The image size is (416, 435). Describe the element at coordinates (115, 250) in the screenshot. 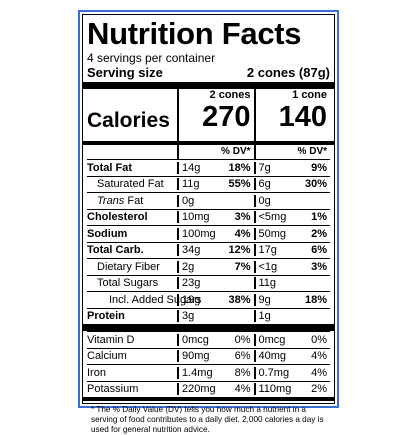

I see `nutrient-name-text: Total Carb.` at that location.